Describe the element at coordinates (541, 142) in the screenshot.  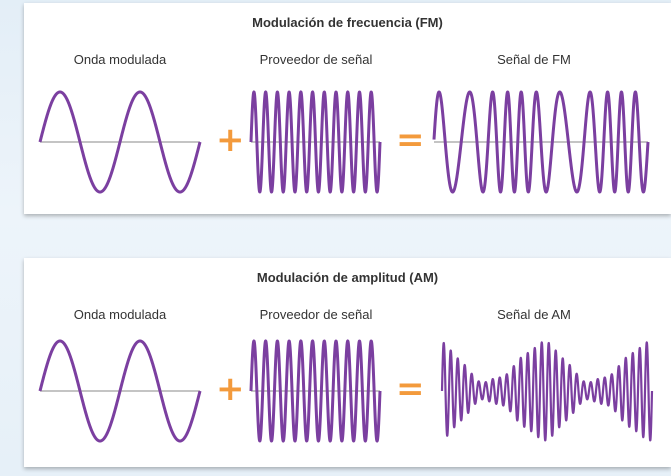
I see `fm-result-wave` at that location.